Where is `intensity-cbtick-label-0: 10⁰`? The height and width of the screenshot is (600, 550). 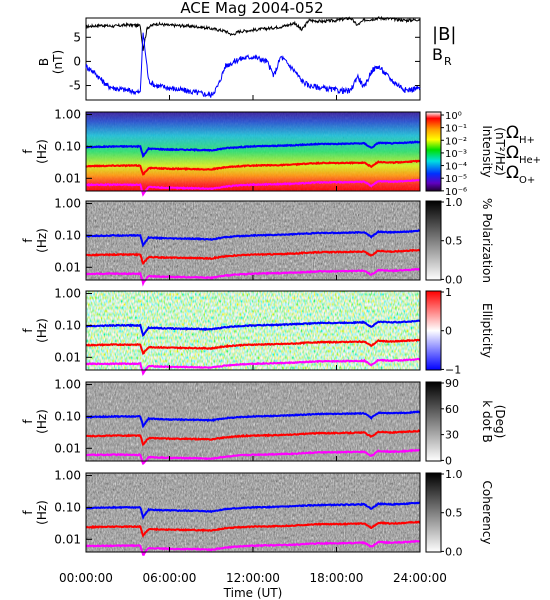
intensity-cbtick-label-0: 10⁰ is located at coordinates (453, 116).